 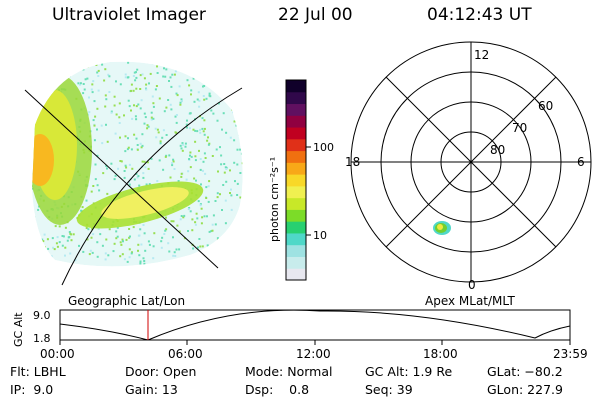 I want to click on colorbar-frame, so click(x=296, y=180).